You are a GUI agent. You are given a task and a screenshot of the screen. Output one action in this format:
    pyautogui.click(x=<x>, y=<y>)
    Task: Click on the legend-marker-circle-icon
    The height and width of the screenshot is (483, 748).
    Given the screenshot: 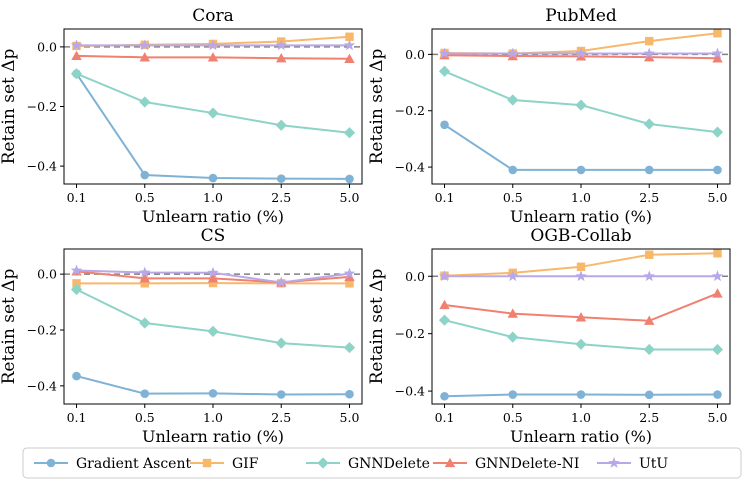 What is the action you would take?
    pyautogui.click(x=51, y=463)
    